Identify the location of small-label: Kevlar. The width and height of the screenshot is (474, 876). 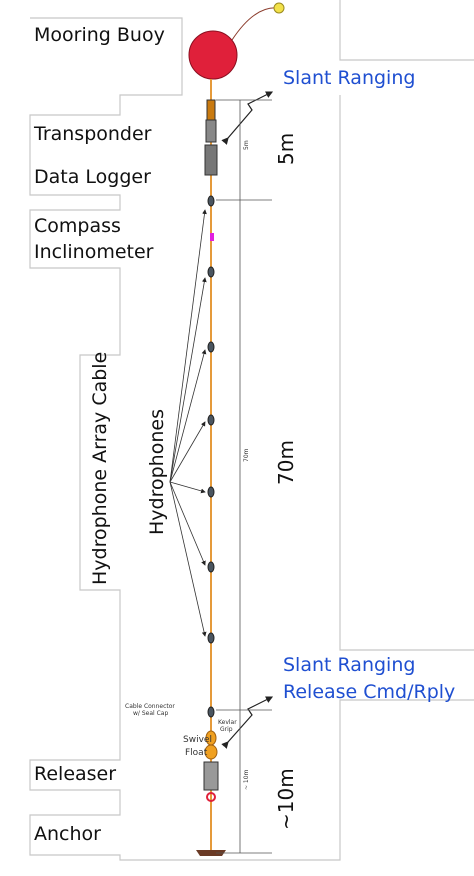
(227, 722).